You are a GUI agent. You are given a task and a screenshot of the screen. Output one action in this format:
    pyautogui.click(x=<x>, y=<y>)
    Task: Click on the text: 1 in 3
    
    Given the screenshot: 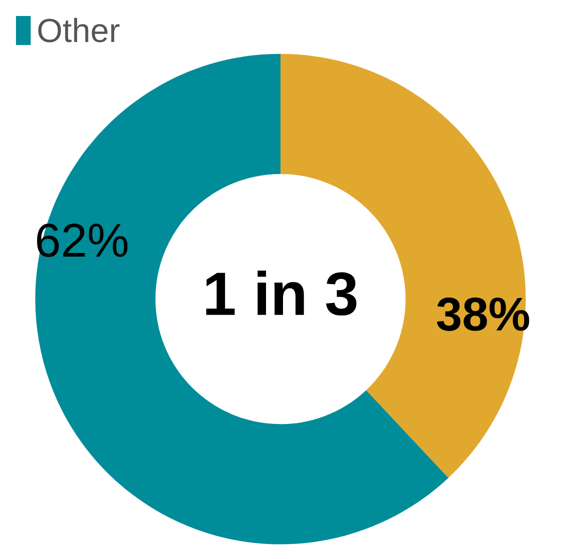 What is the action you would take?
    pyautogui.click(x=281, y=293)
    